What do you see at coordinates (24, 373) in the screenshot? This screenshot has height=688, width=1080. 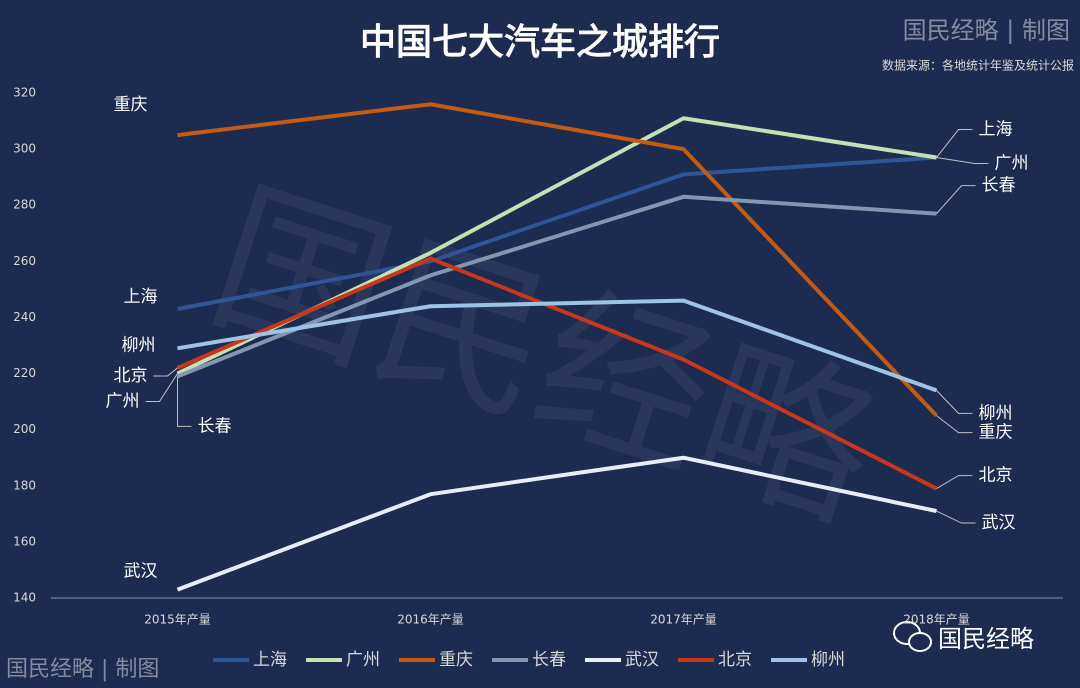 I see `y-tick-label: 220` at bounding box center [24, 373].